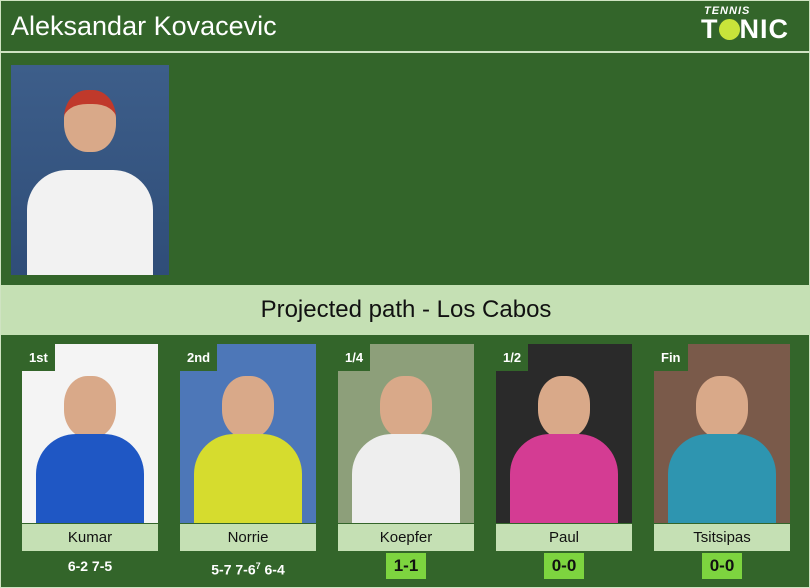  What do you see at coordinates (722, 537) in the screenshot?
I see `opponent-name: Tsitsipas` at bounding box center [722, 537].